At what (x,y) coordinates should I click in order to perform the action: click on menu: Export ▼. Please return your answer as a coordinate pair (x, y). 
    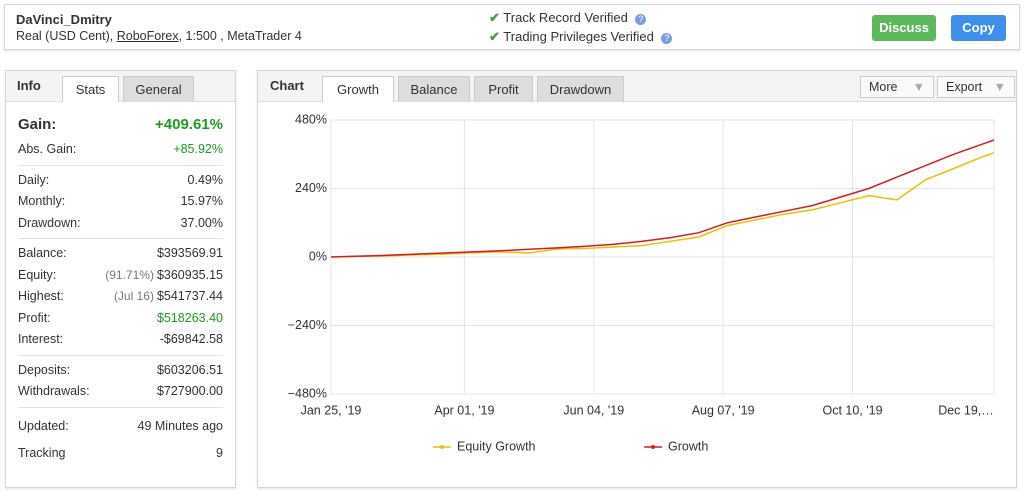
    Looking at the image, I should click on (976, 87).